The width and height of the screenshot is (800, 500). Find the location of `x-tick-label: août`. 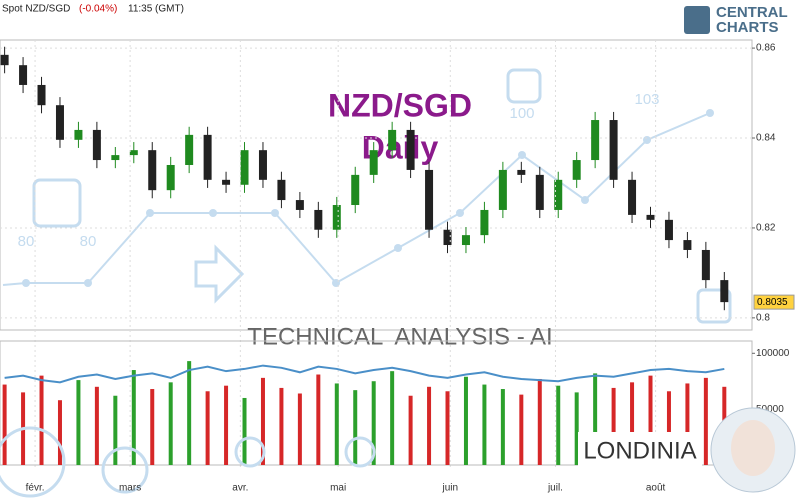

x-tick-label: août is located at coordinates (656, 488).